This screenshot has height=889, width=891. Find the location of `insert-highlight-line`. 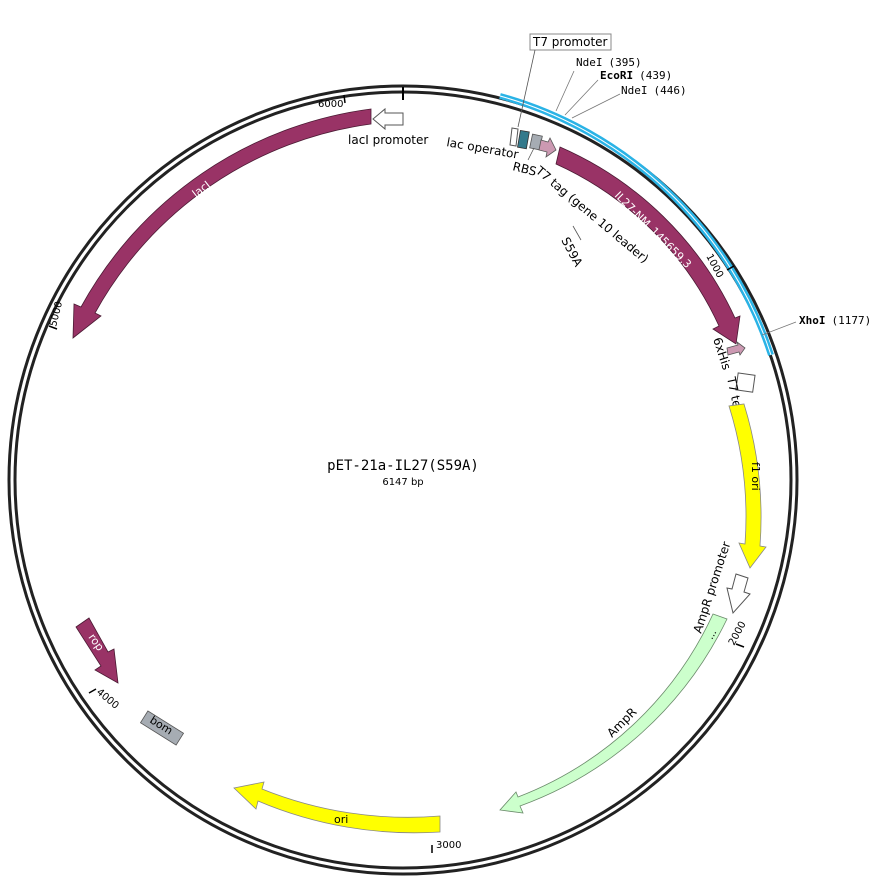

insert-highlight-line is located at coordinates (635, 225).